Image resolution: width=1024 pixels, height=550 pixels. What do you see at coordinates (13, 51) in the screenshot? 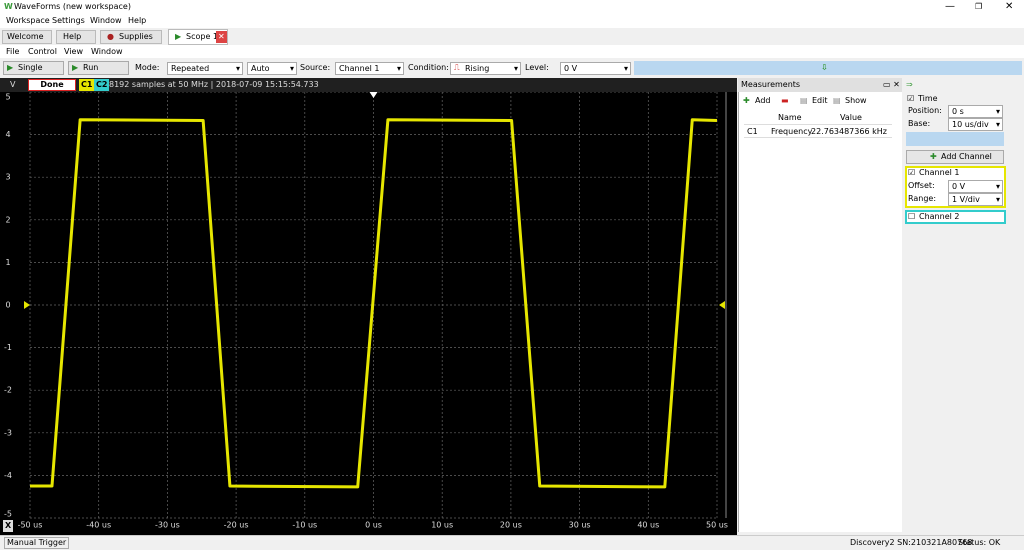
I see `menu-item: File` at bounding box center [13, 51].